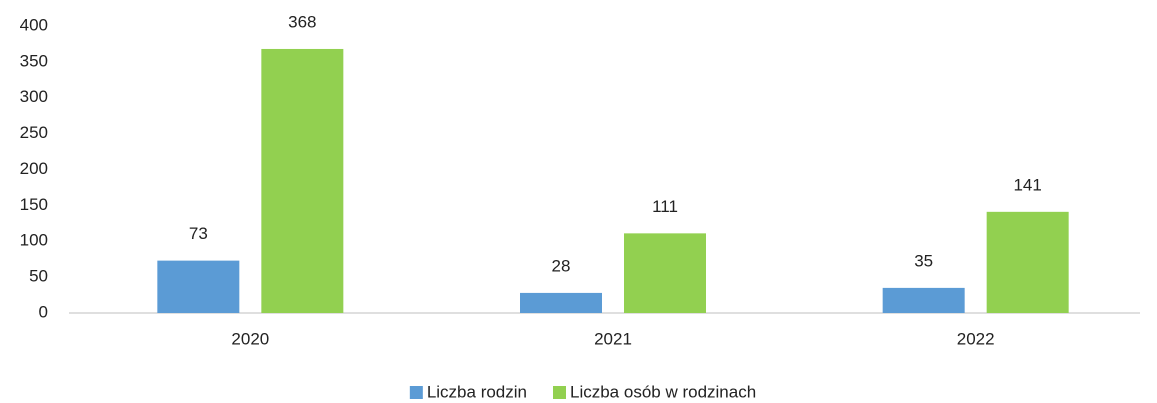 The width and height of the screenshot is (1157, 403). I want to click on y-tick-label: 400, so click(34, 24).